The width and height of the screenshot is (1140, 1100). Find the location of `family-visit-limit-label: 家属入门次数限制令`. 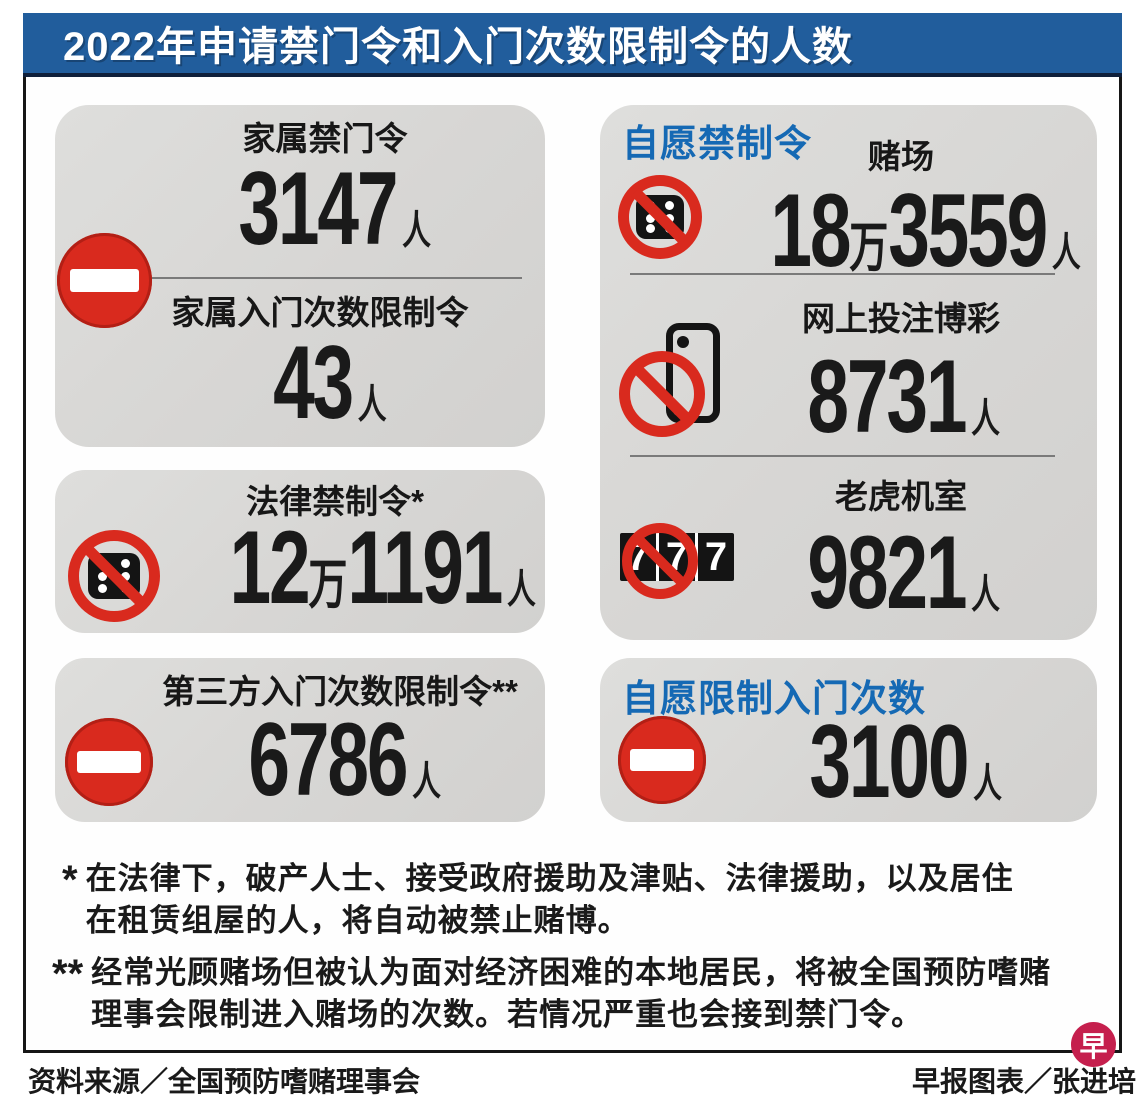

family-visit-limit-label: 家属入门次数限制令 is located at coordinates (320, 312).